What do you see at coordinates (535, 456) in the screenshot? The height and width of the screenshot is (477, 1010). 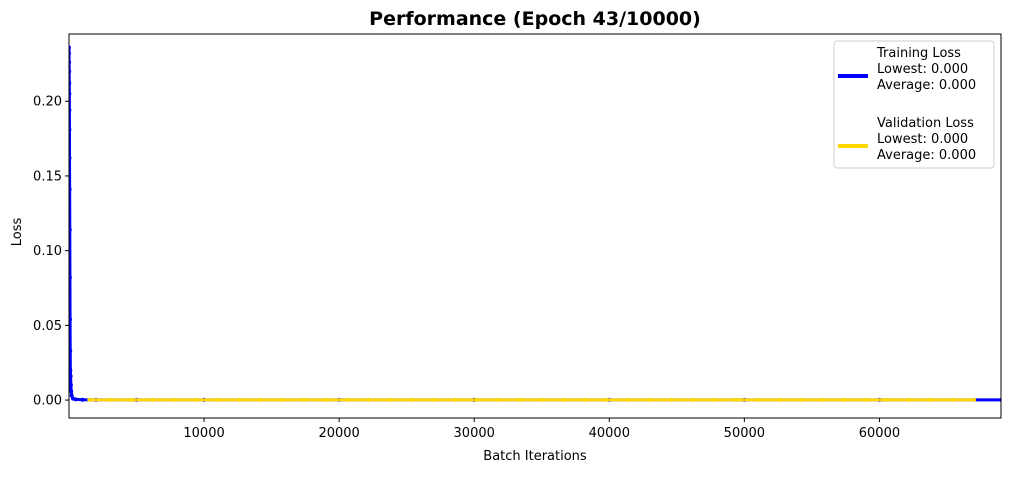 I see `x-axis-label: Batch Iterations` at bounding box center [535, 456].